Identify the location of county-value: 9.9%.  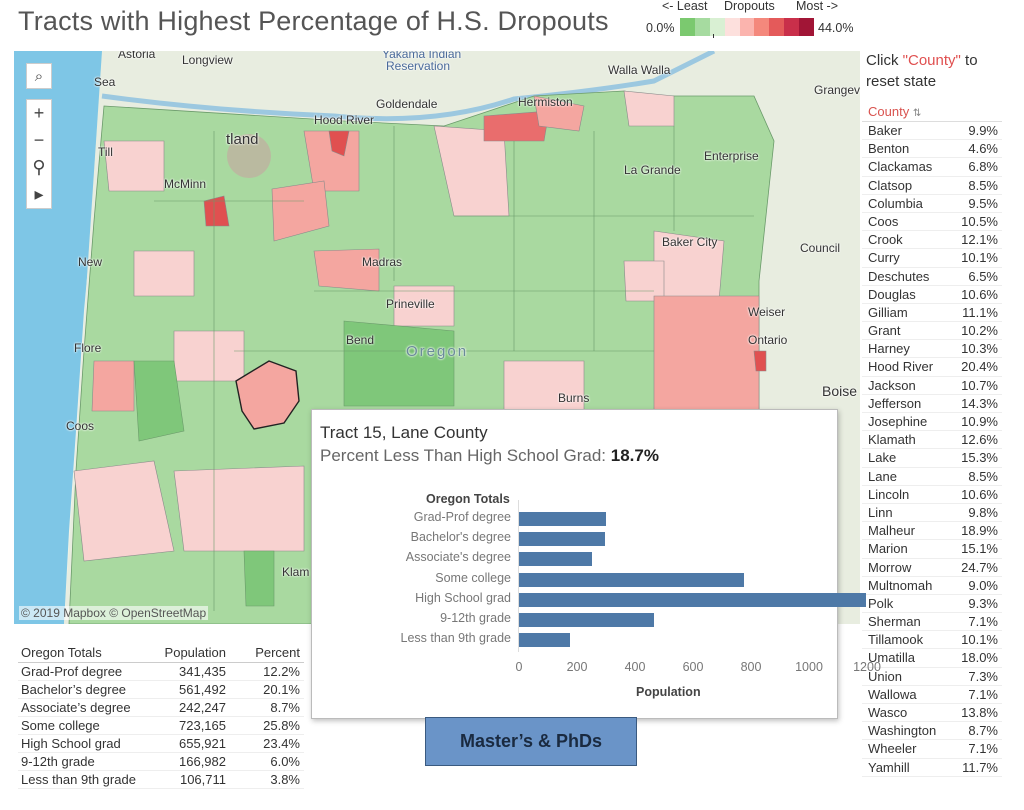
(983, 130).